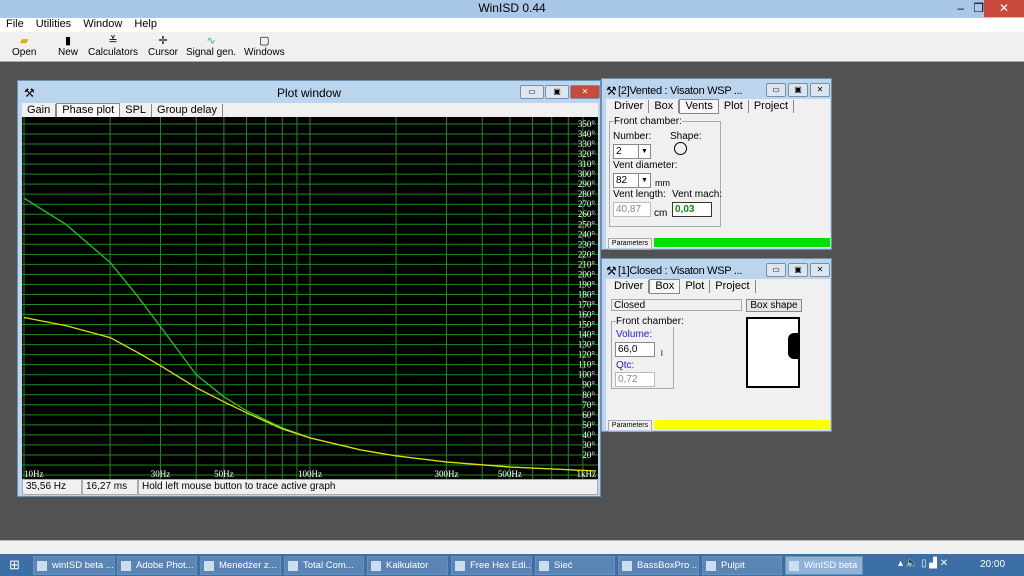  I want to click on y-tick-label: 20°, so click(588, 455).